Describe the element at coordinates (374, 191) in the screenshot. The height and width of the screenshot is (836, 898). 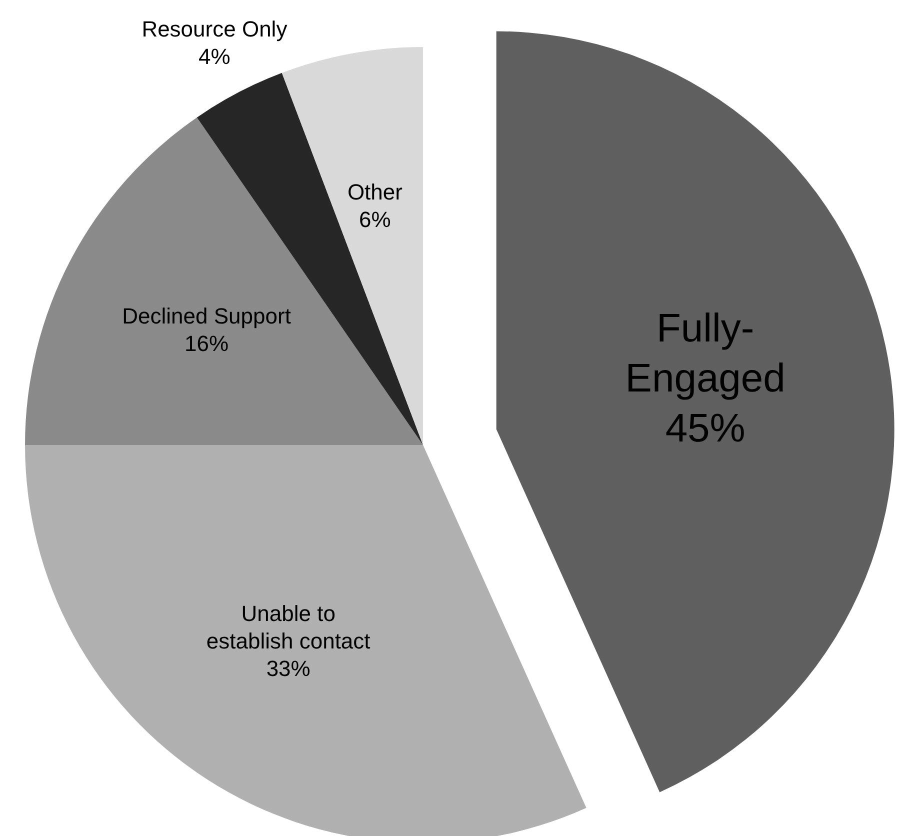
I see `slice-label: Other` at that location.